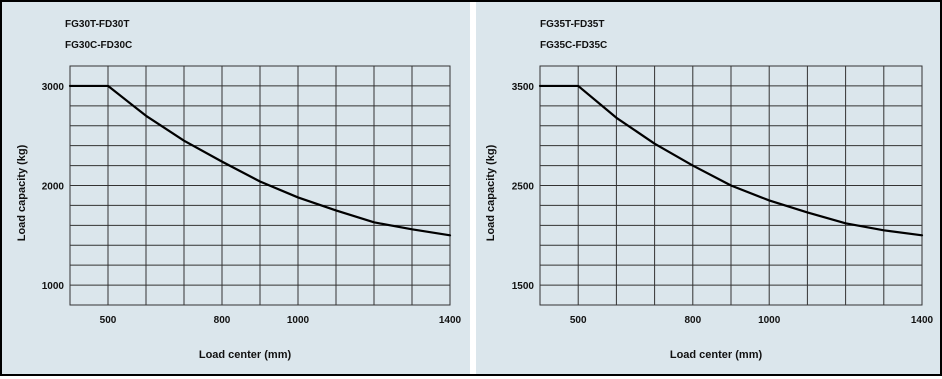 The width and height of the screenshot is (942, 379). Describe the element at coordinates (53, 286) in the screenshot. I see `chart-1-y-tick-label-1: 1000` at that location.